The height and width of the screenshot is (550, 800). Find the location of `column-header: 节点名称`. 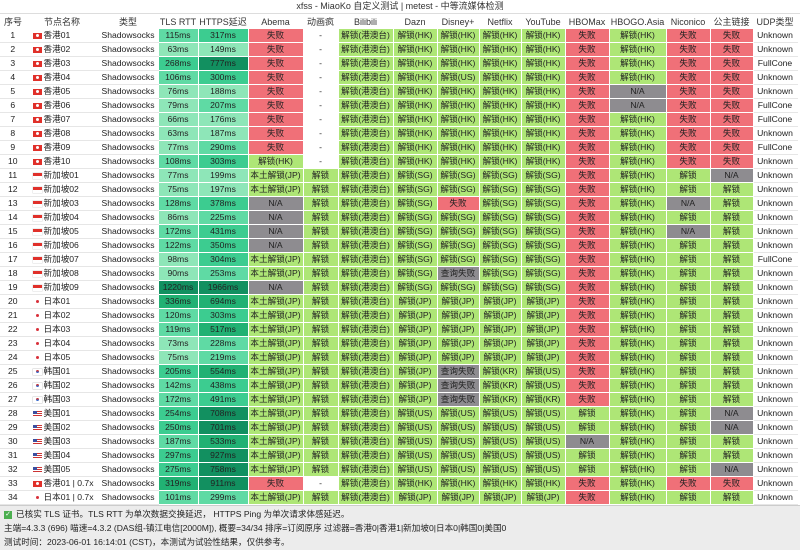

column-header: 节点名称 is located at coordinates (62, 21).